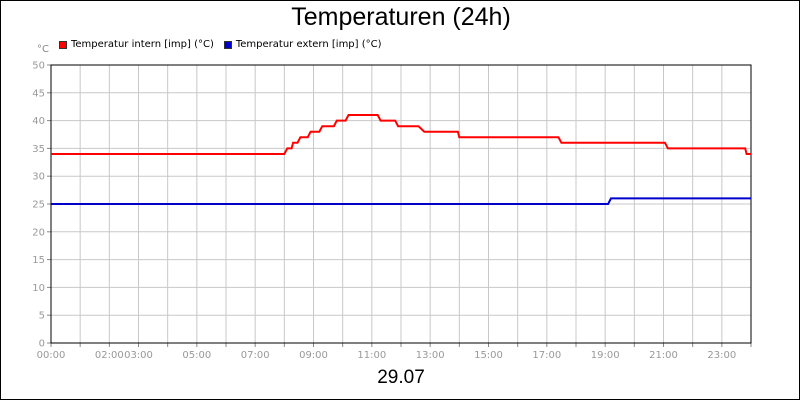  I want to click on series-line-extern, so click(401, 201).